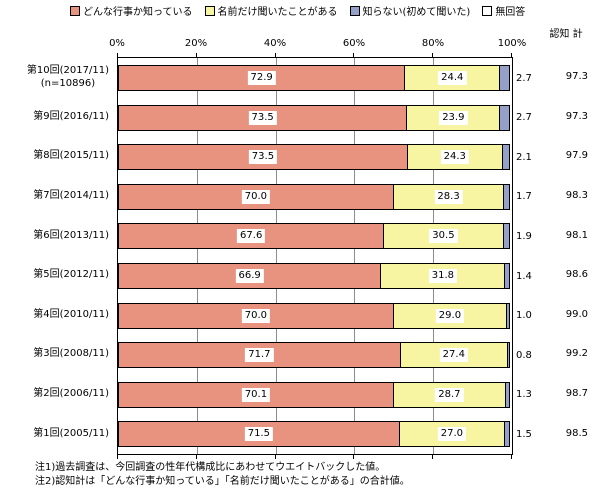  I want to click on segment-heard: 28.7, so click(449, 394).